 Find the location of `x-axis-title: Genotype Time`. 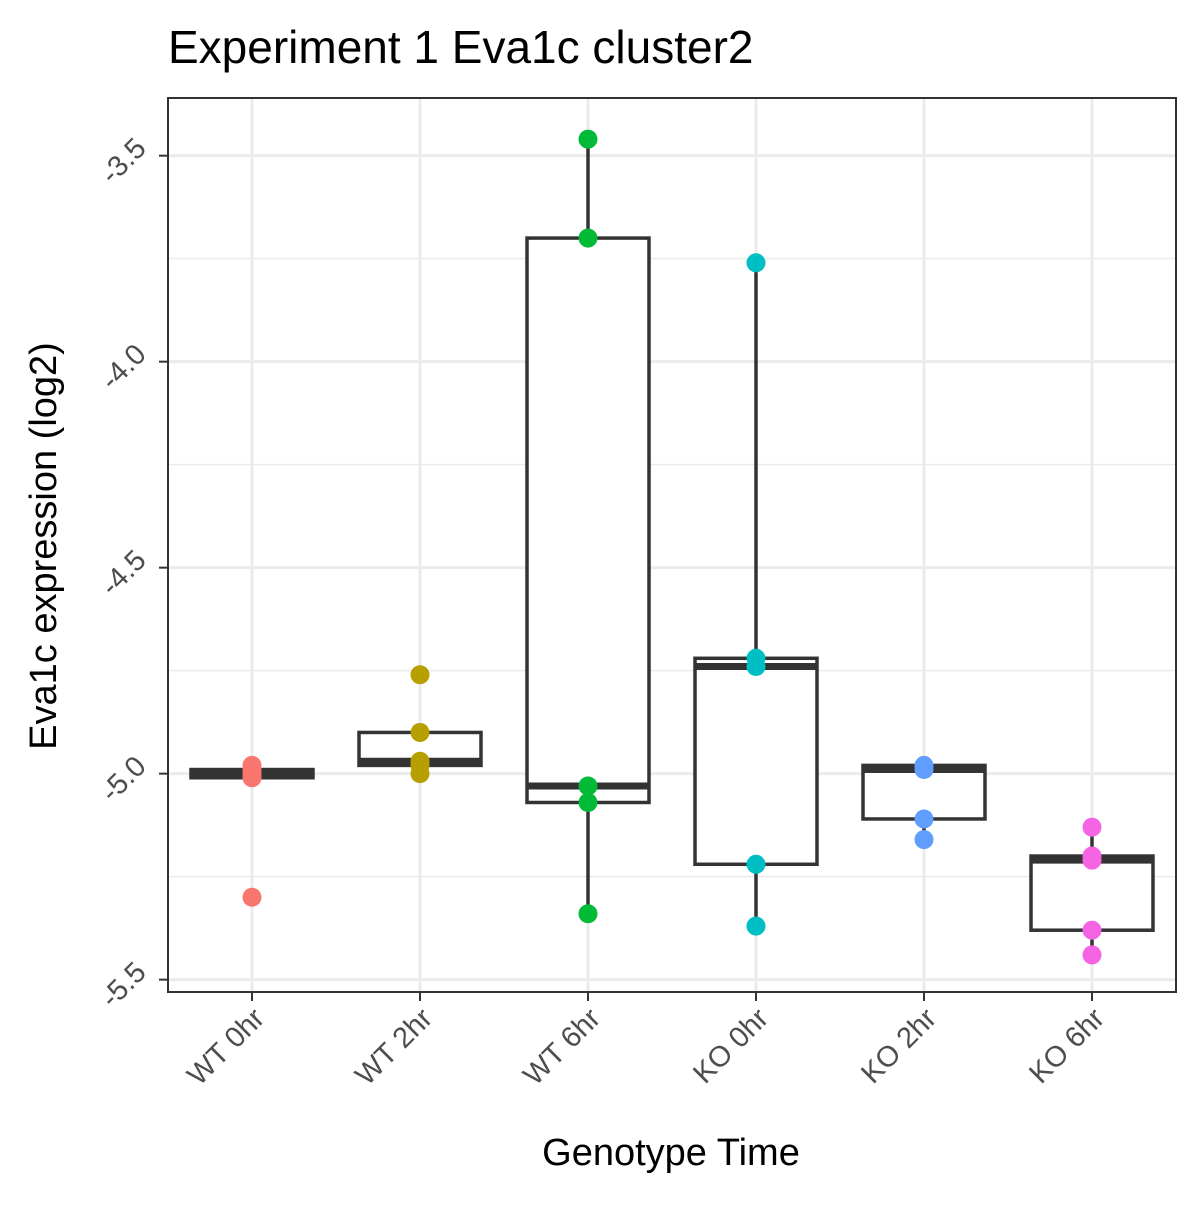

x-axis-title: Genotype Time is located at coordinates (671, 1153).